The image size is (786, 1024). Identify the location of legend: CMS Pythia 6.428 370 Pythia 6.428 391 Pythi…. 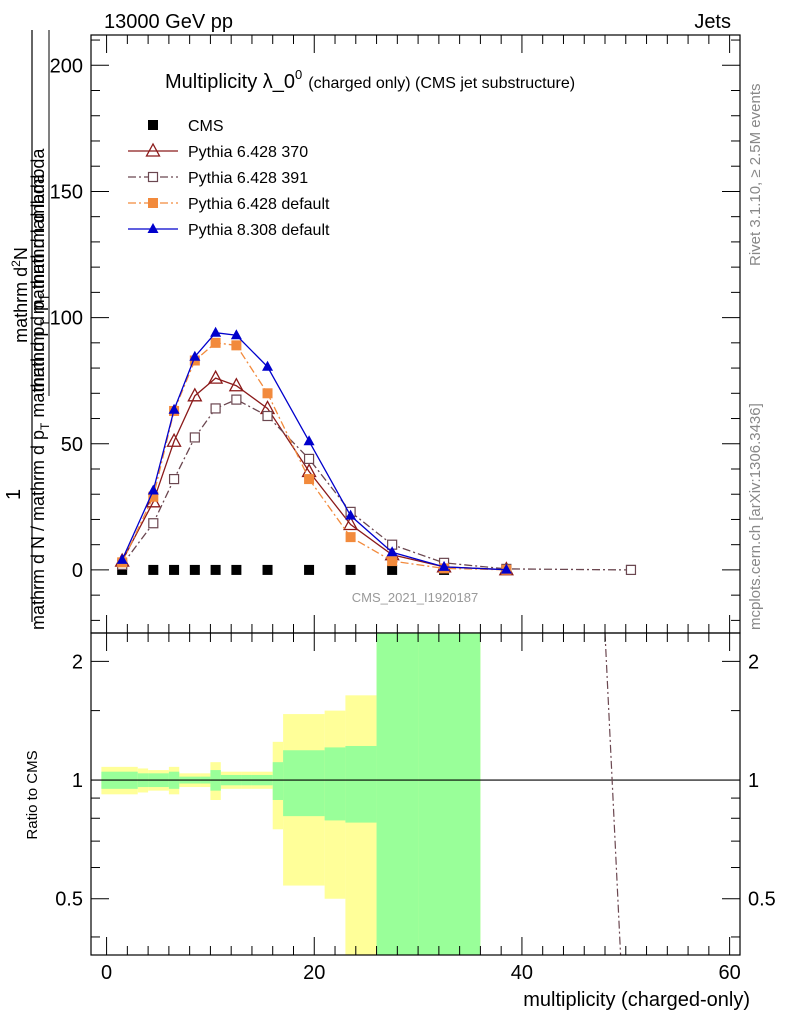
(229, 178).